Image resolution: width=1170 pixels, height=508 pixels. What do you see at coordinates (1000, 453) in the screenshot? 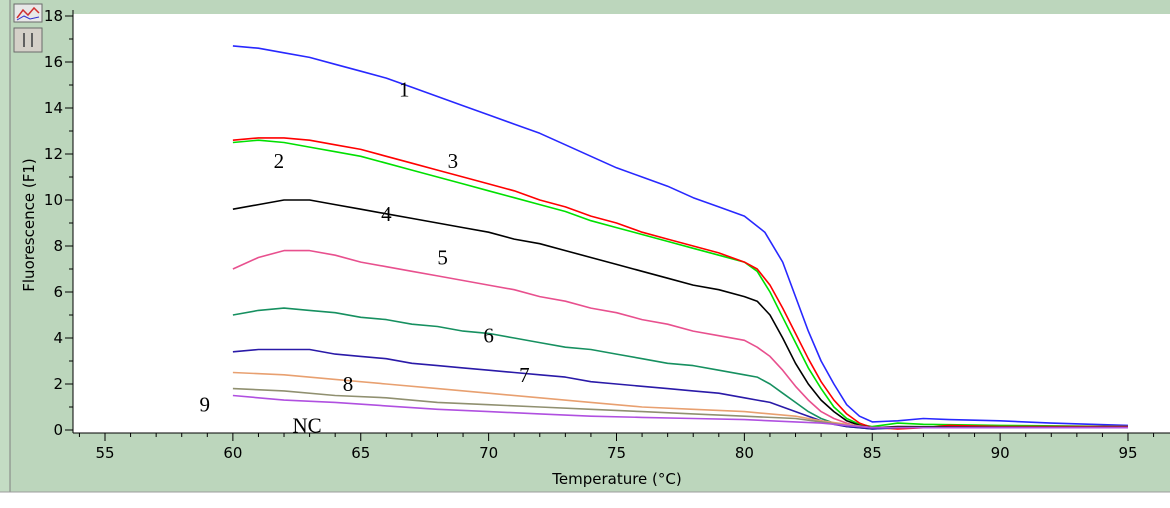
I see `x-tick-label: 90` at bounding box center [1000, 453].